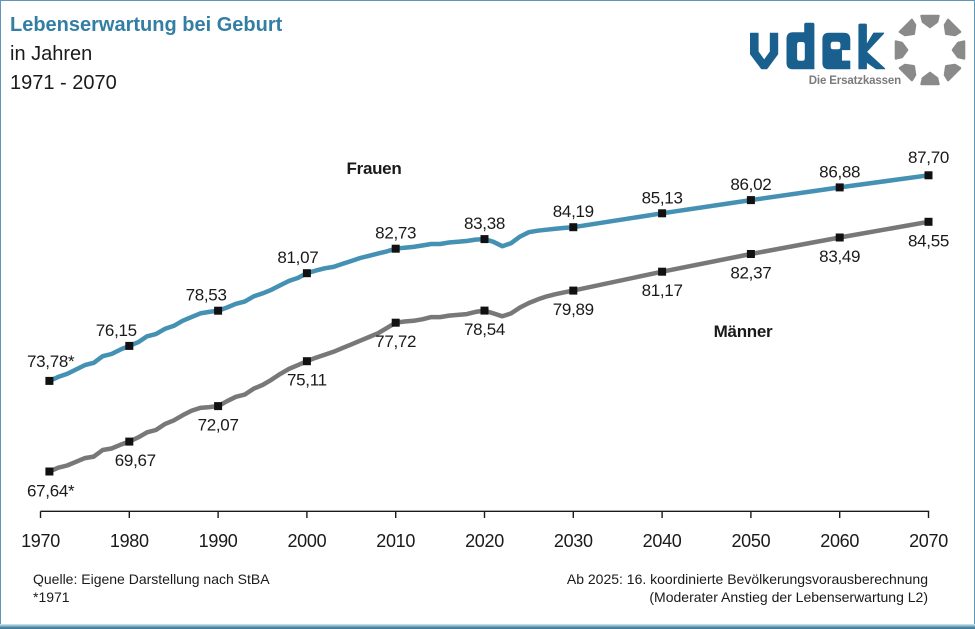 The height and width of the screenshot is (629, 975). What do you see at coordinates (928, 240) in the screenshot?
I see `svg-text: 84,55` at bounding box center [928, 240].